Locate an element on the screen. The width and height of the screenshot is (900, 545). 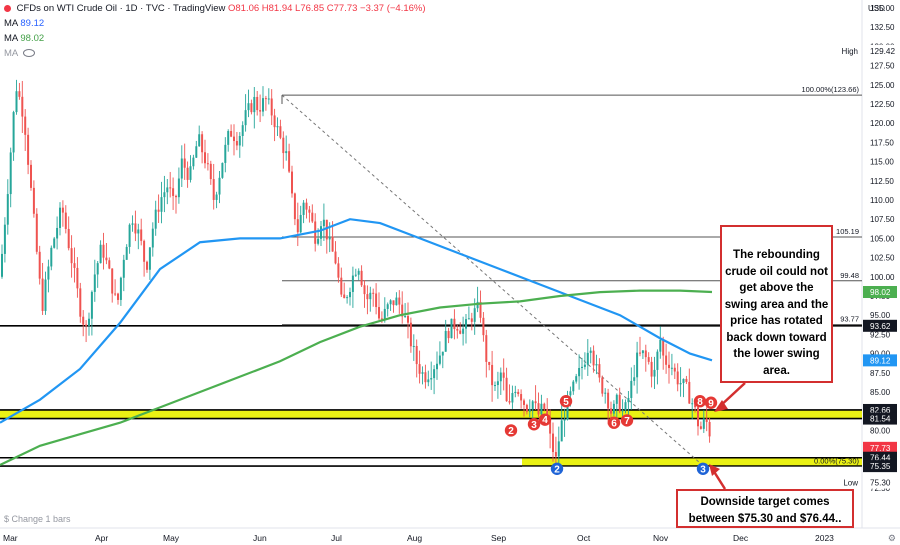
y-tick-label: 102.50 is located at coordinates (882, 258).